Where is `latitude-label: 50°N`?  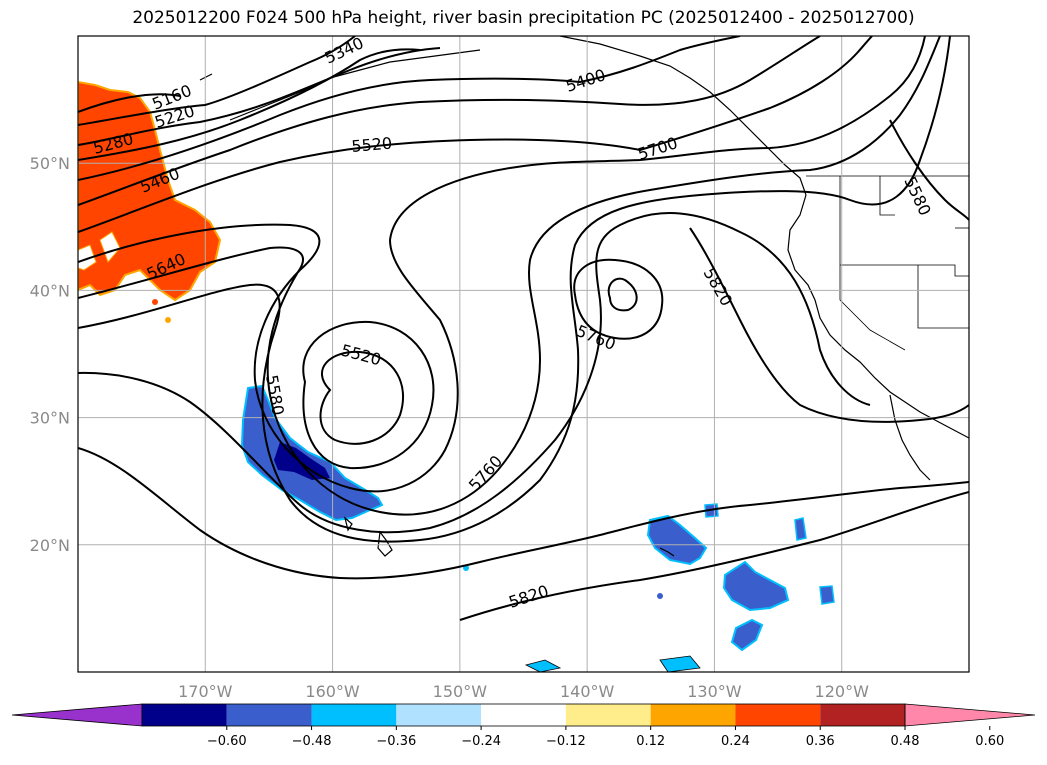
latitude-label: 50°N is located at coordinates (50, 163).